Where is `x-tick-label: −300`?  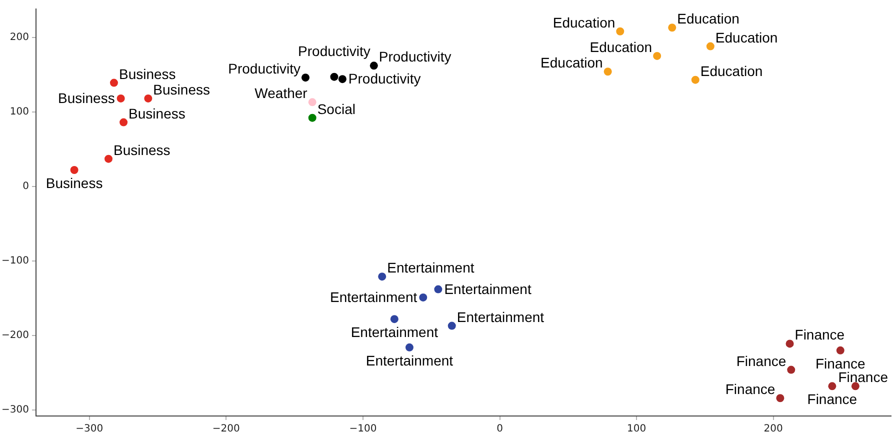 x-tick-label: −300 is located at coordinates (90, 429).